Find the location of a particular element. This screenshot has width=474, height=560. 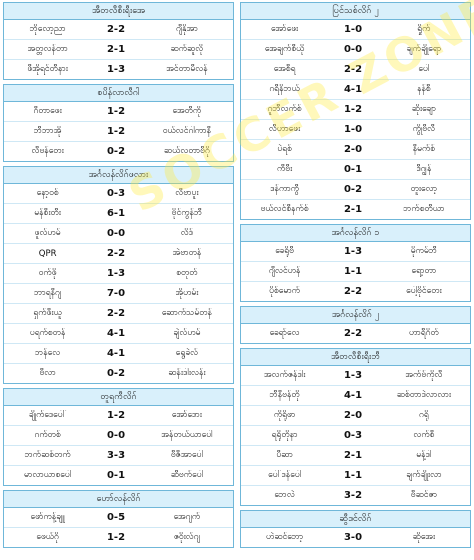

away-team: အဲဗာတန် is located at coordinates (187, 252).